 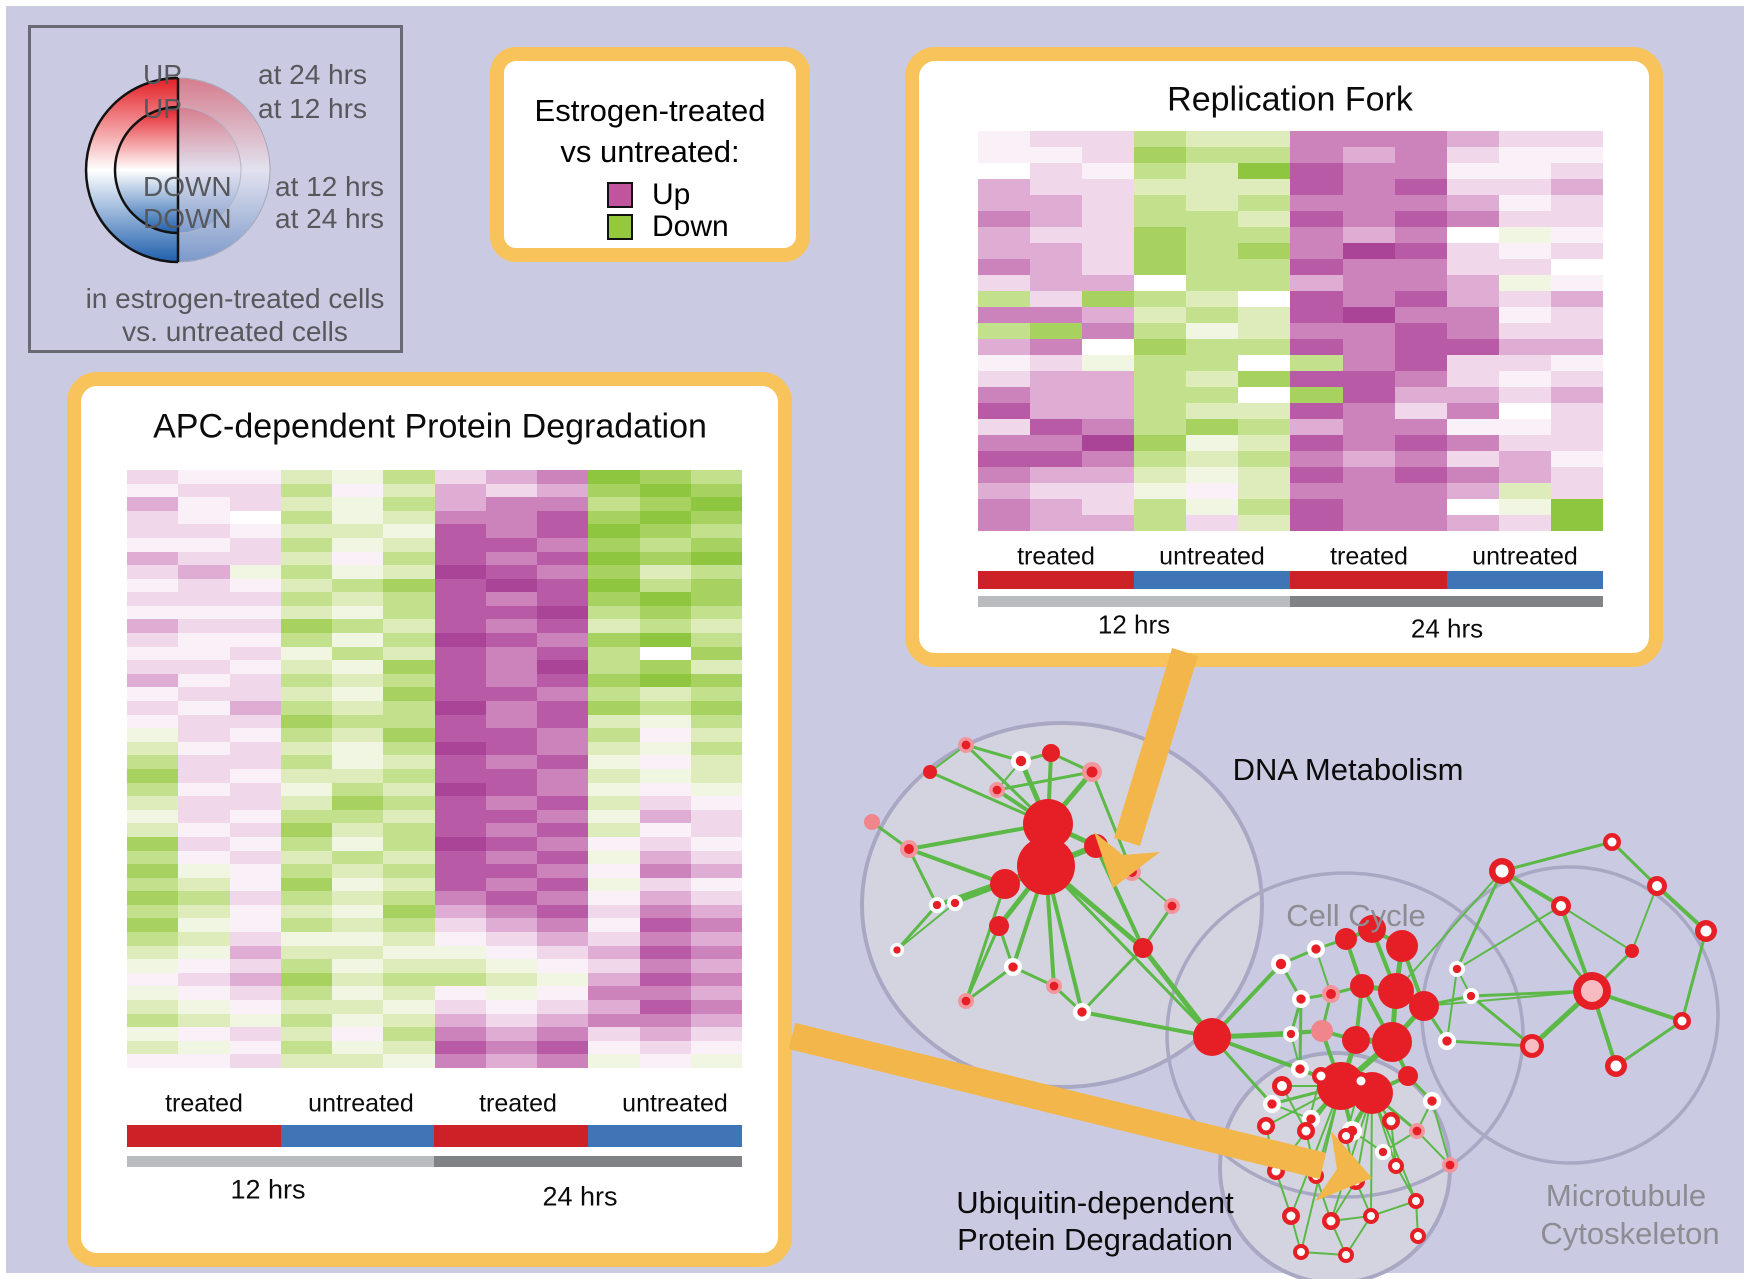 I want to click on apc-panel-title: APC-dependent Protein Degradation, so click(x=430, y=426).